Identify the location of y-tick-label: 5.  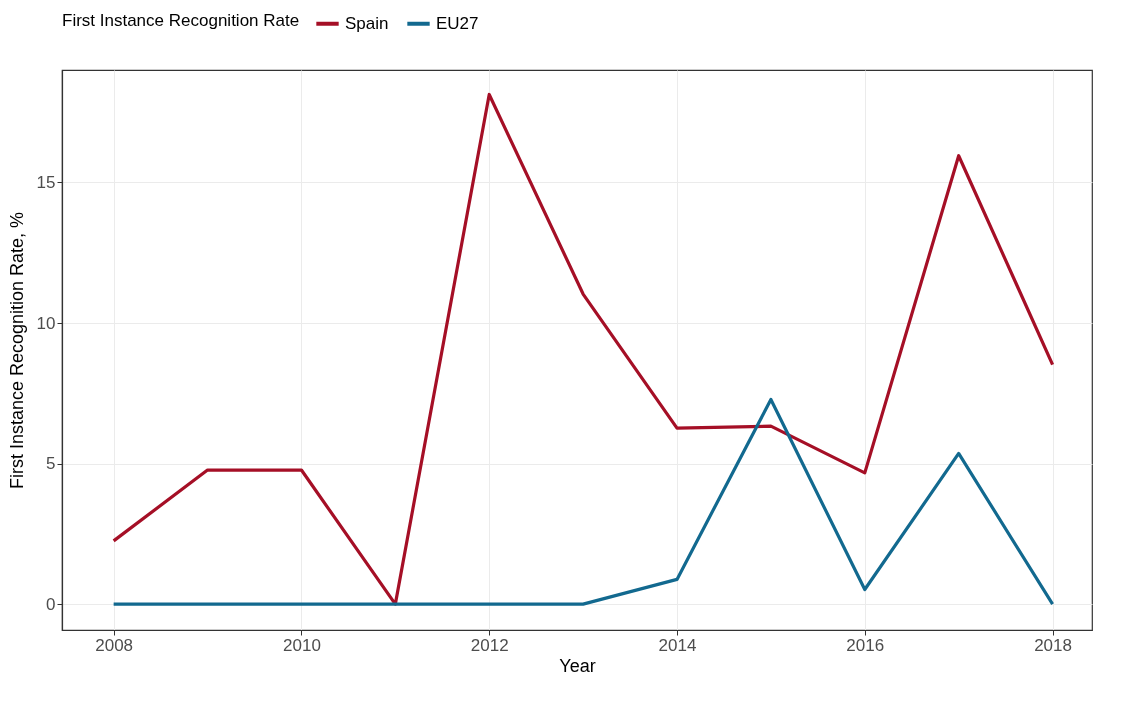
(51, 464).